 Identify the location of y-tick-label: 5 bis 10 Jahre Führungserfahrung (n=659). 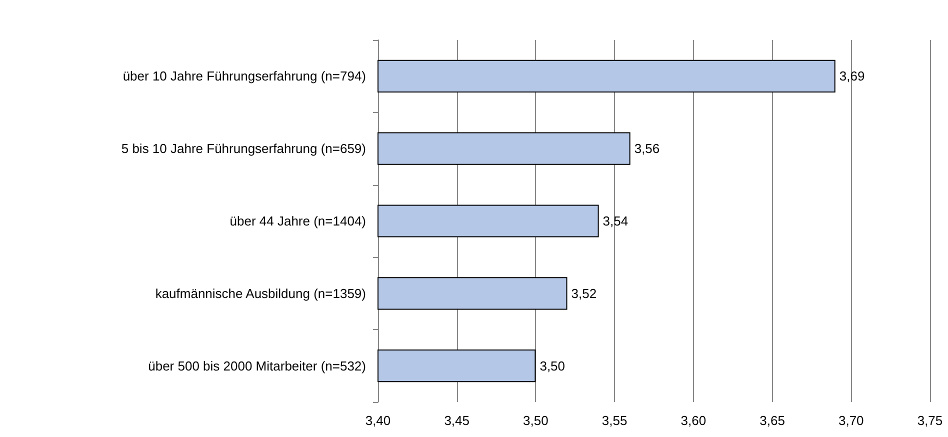
(243, 148).